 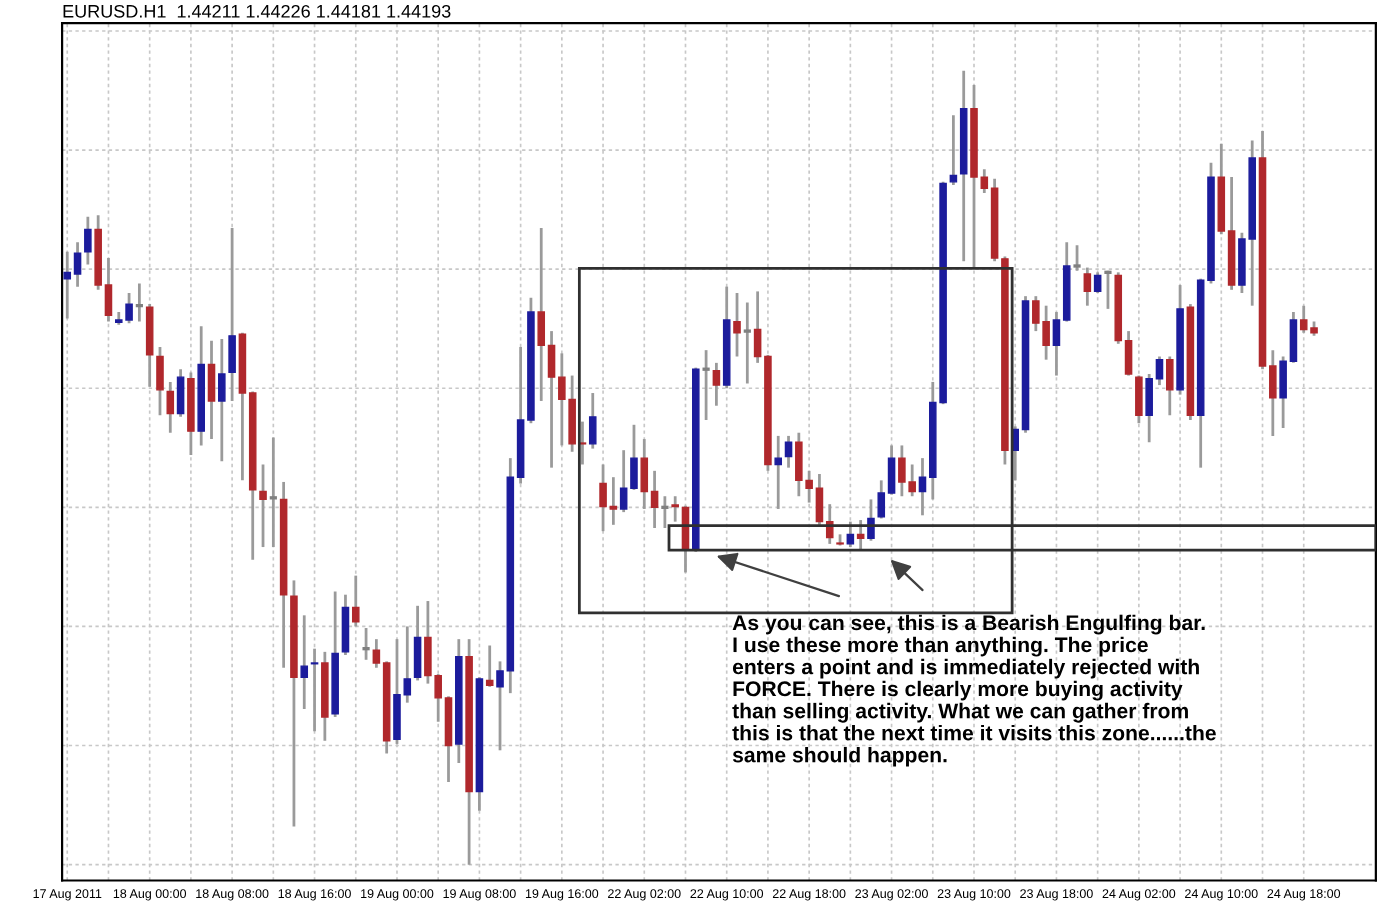 I want to click on annotation: As you can see, this is a Bearish Engulfing bar. I use these more than anything. The price enters a point and is immediately rejected with FORCE. There is clearly more buying activity than selling activity. What we can gather from this is that the next time it visits this zone......the same should happen., so click(x=974, y=690).